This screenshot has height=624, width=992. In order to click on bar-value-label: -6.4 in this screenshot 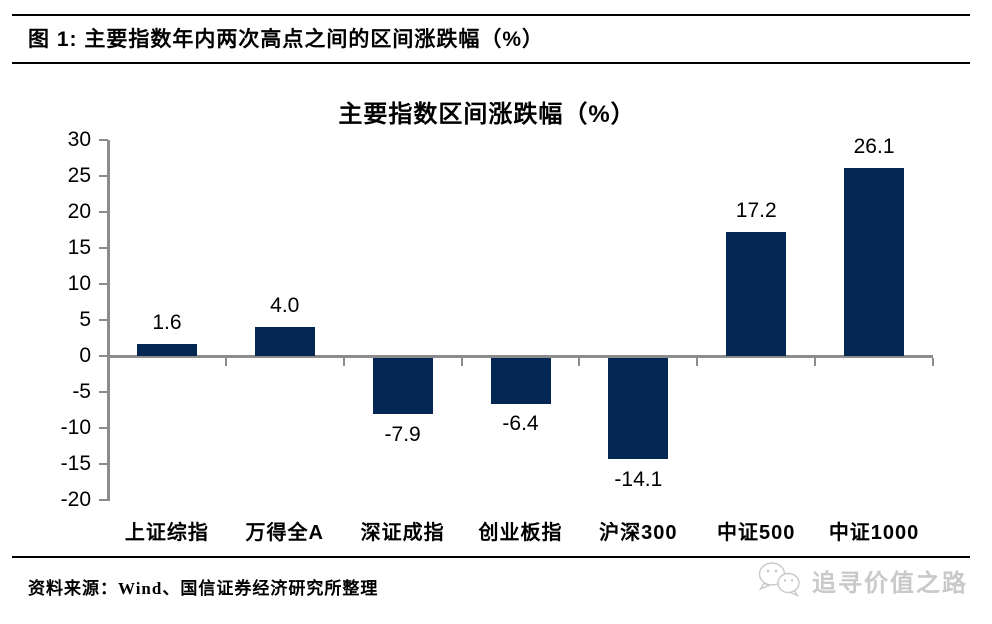, I will do `click(520, 424)`.